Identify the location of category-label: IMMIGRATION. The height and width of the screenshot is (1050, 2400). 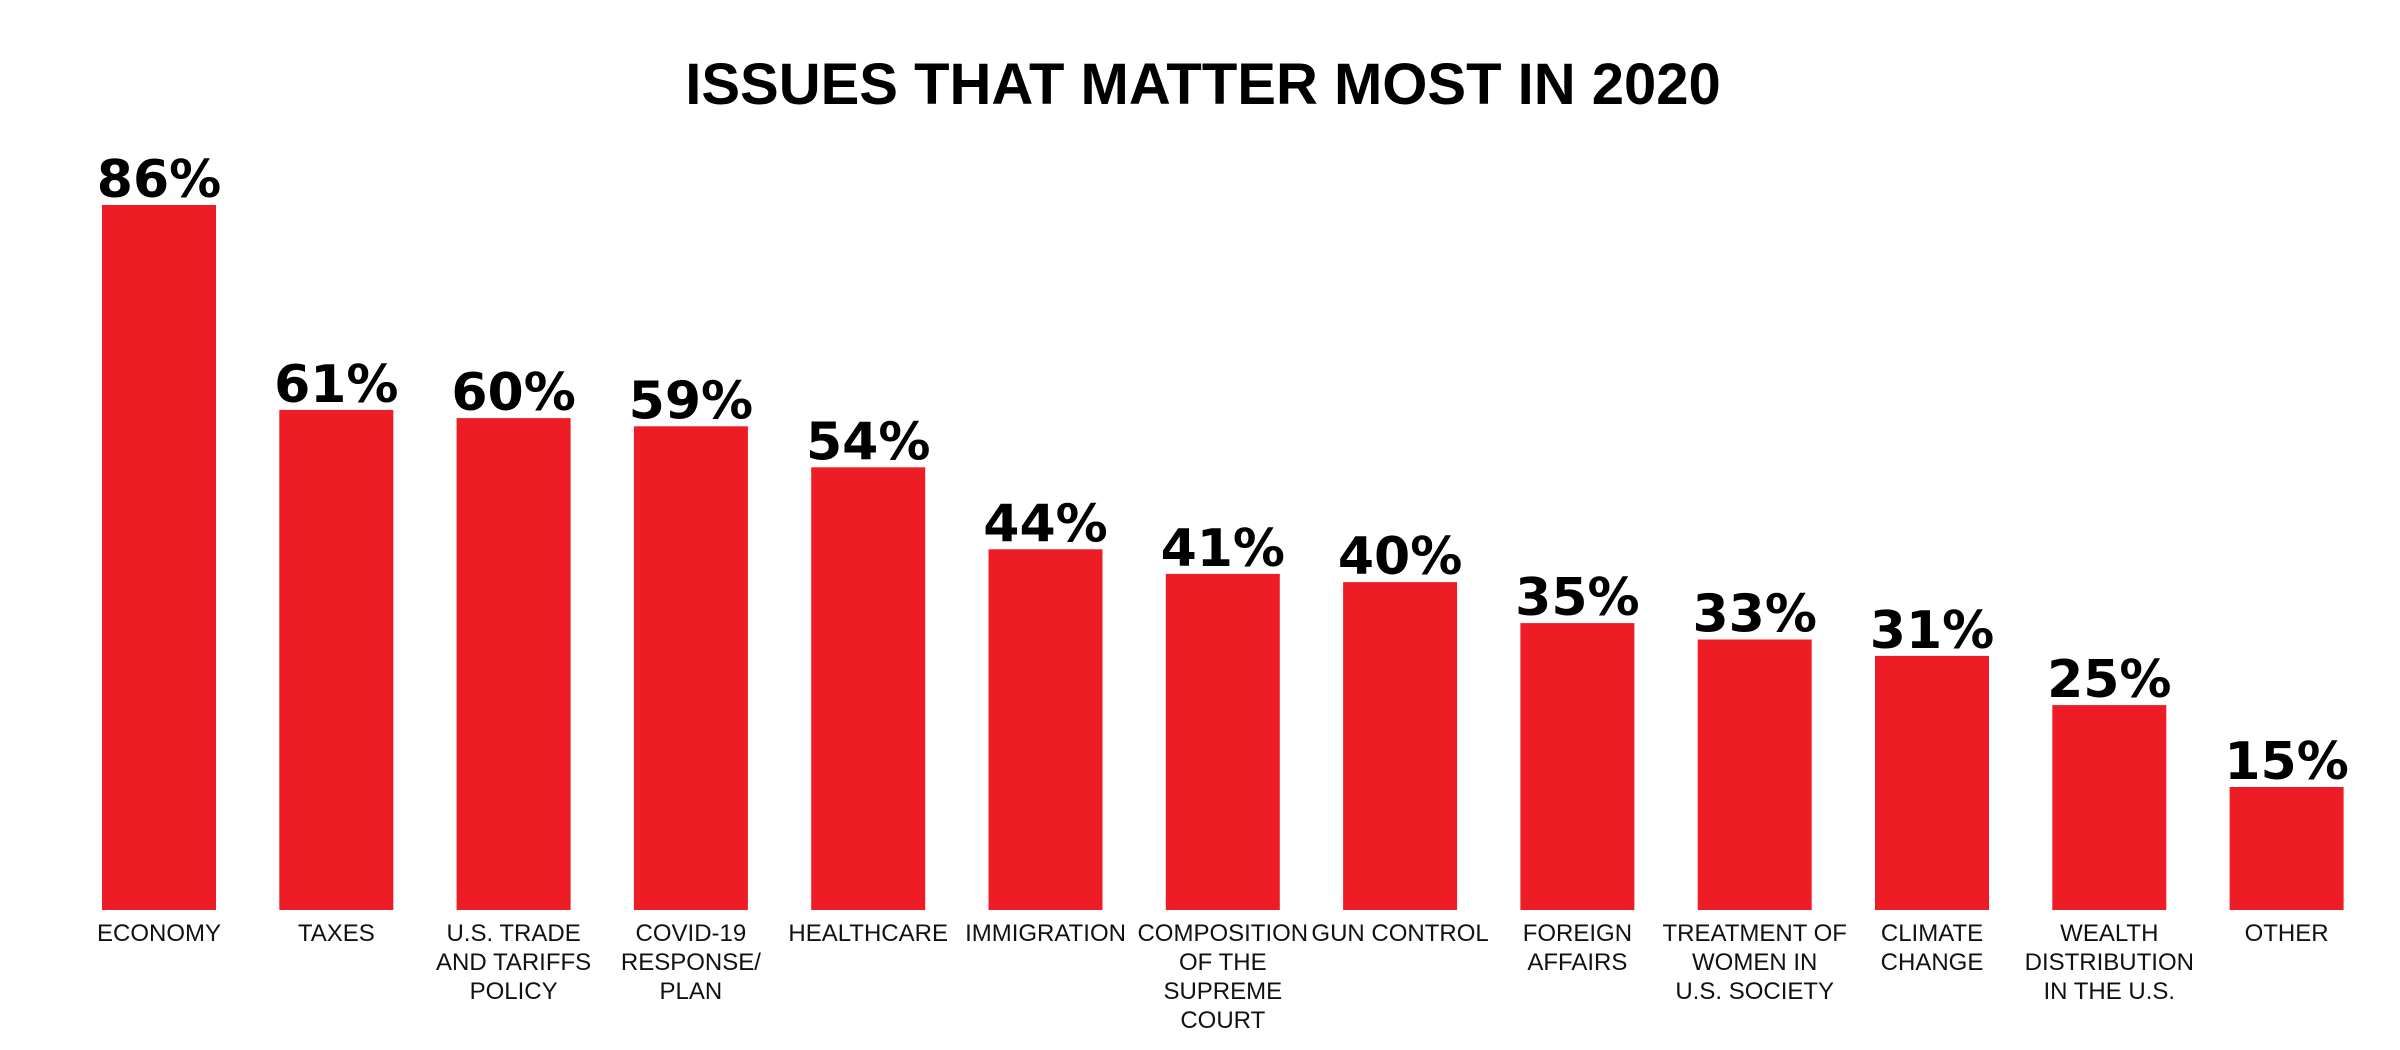
(1045, 933).